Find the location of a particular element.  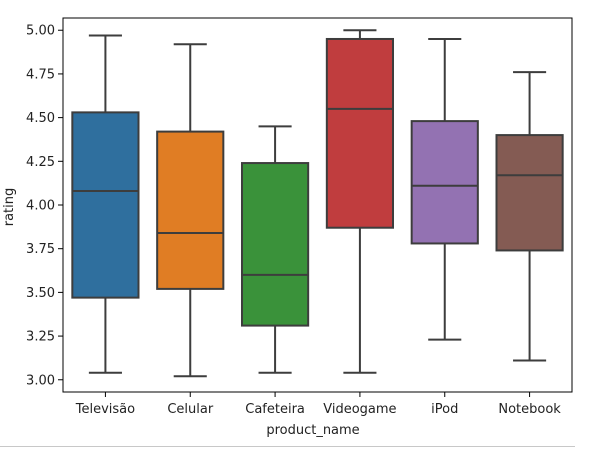

x-tick-label: Celular is located at coordinates (190, 409).